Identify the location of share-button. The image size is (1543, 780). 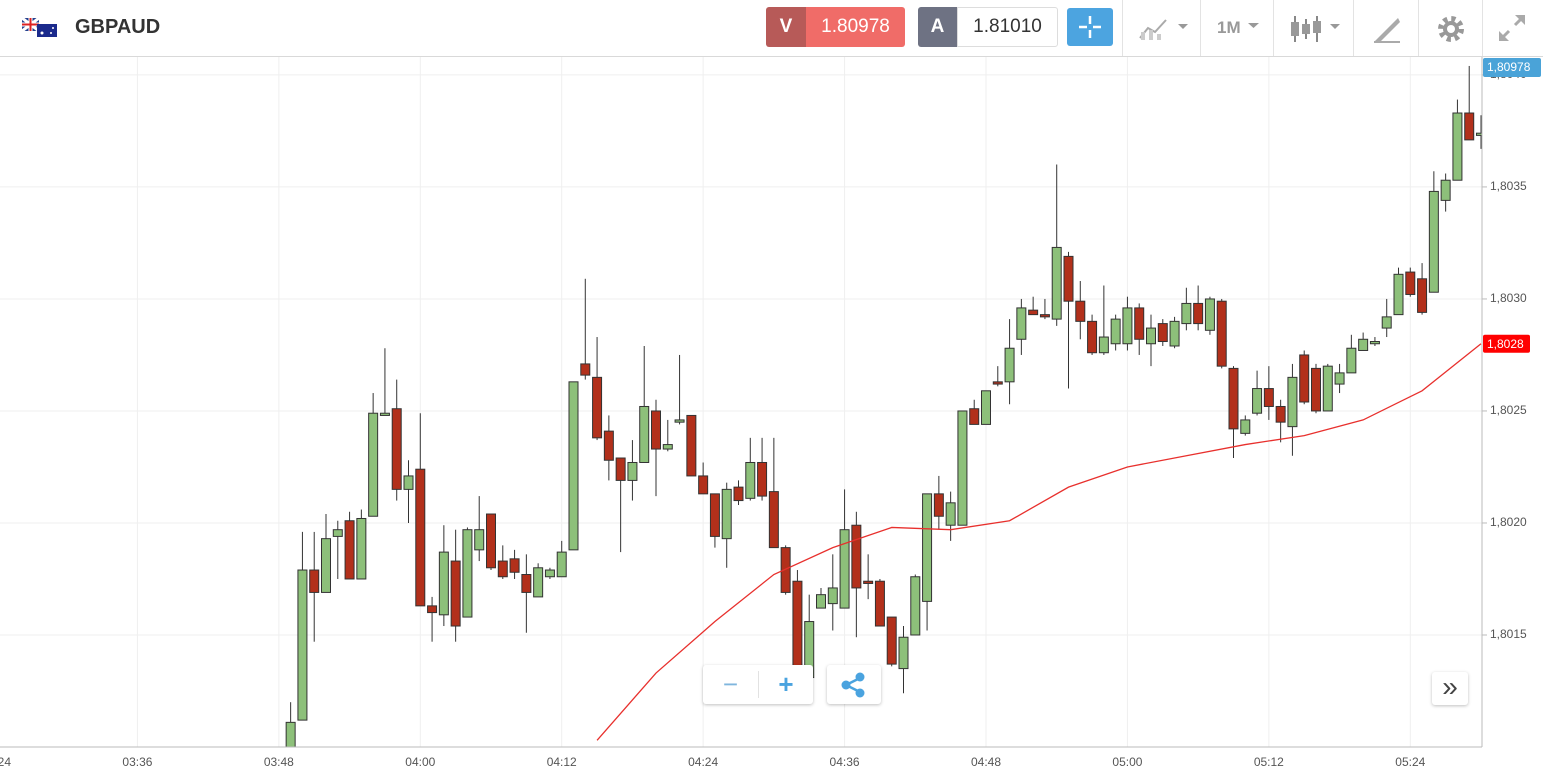
(854, 684).